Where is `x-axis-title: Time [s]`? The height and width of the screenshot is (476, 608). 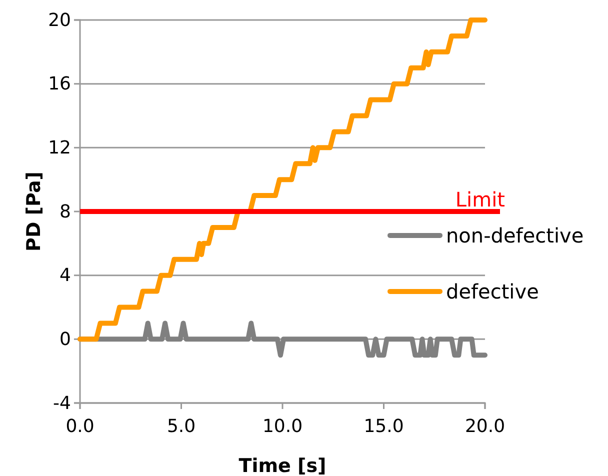
x-axis-title: Time [s] is located at coordinates (282, 465).